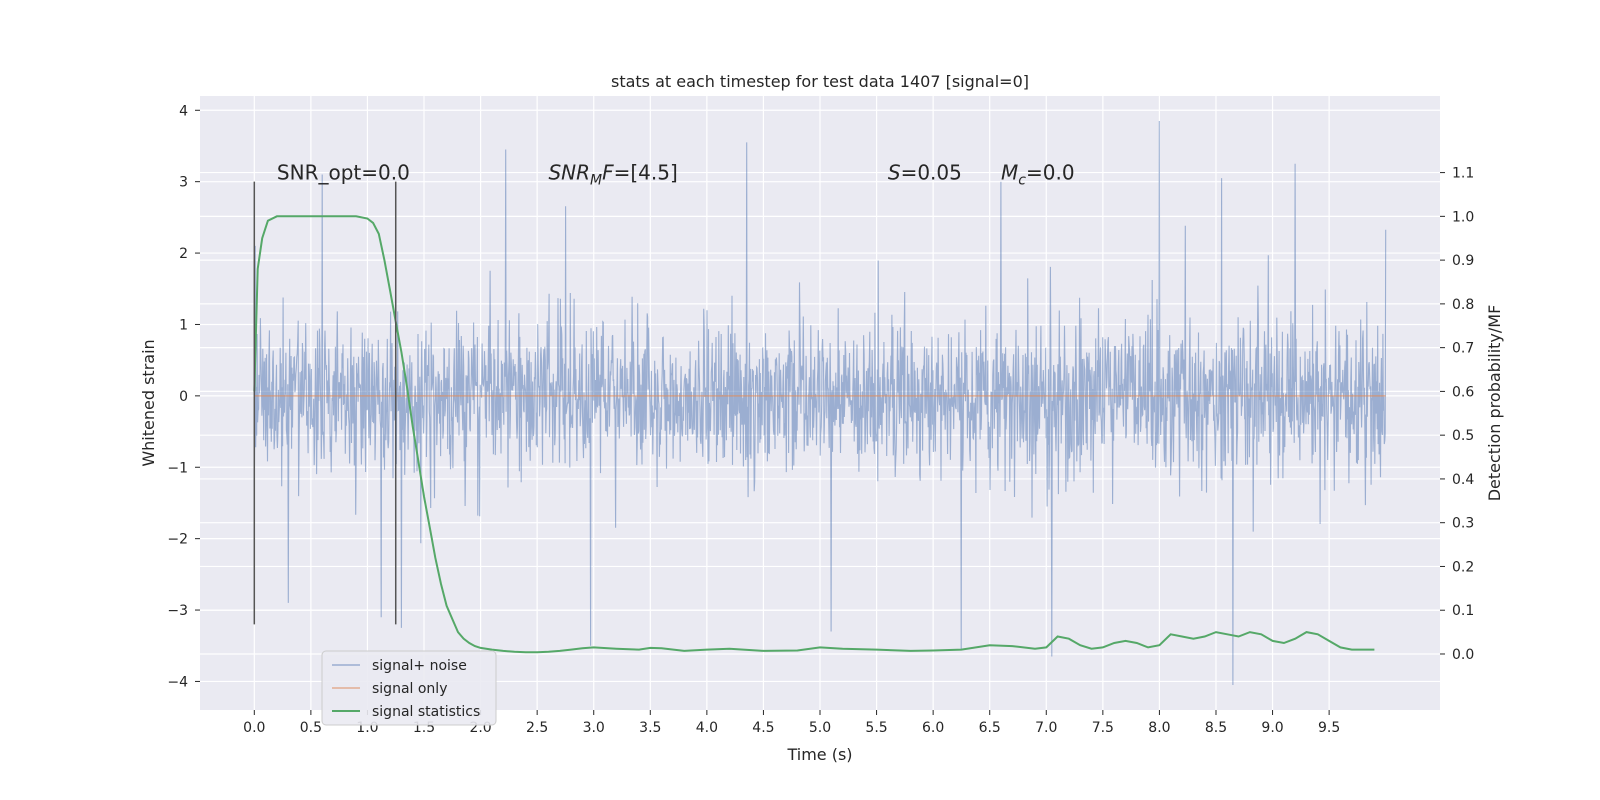 Image resolution: width=1600 pixels, height=800 pixels. Describe the element at coordinates (1103, 728) in the screenshot. I see `x-tick-label: 7.5` at that location.